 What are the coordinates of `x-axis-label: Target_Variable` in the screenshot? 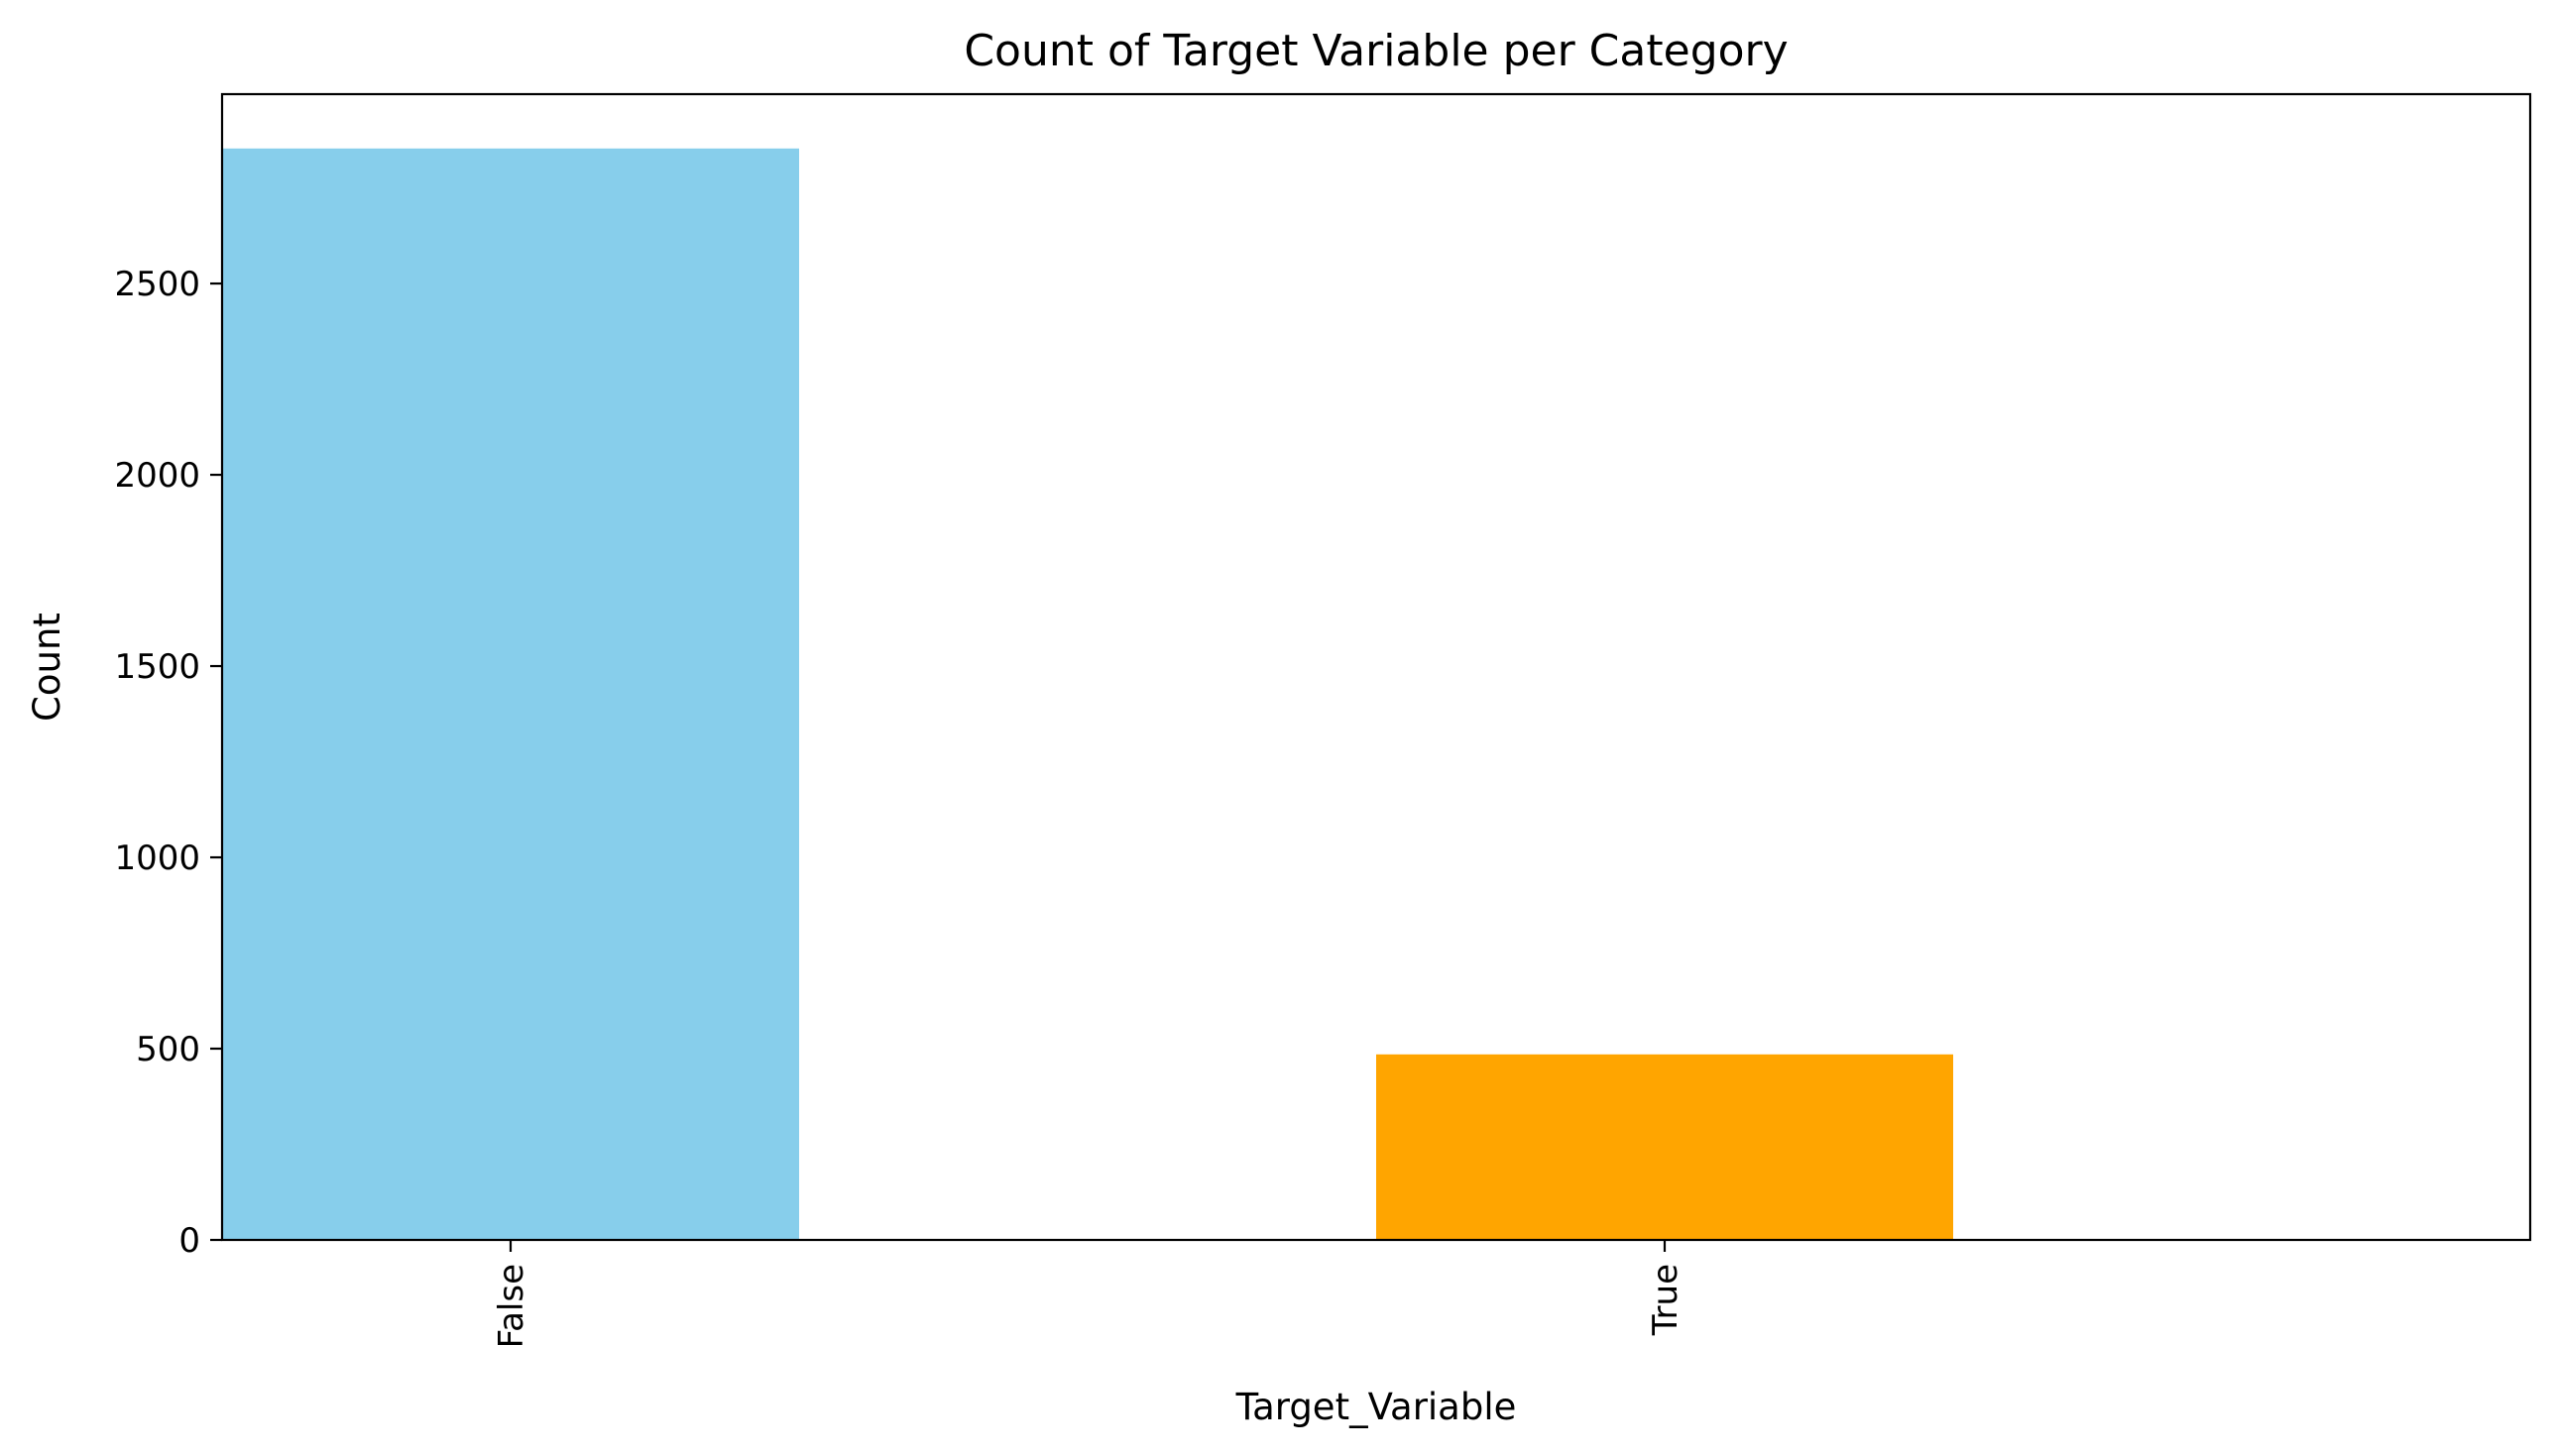 It's located at (1376, 1407).